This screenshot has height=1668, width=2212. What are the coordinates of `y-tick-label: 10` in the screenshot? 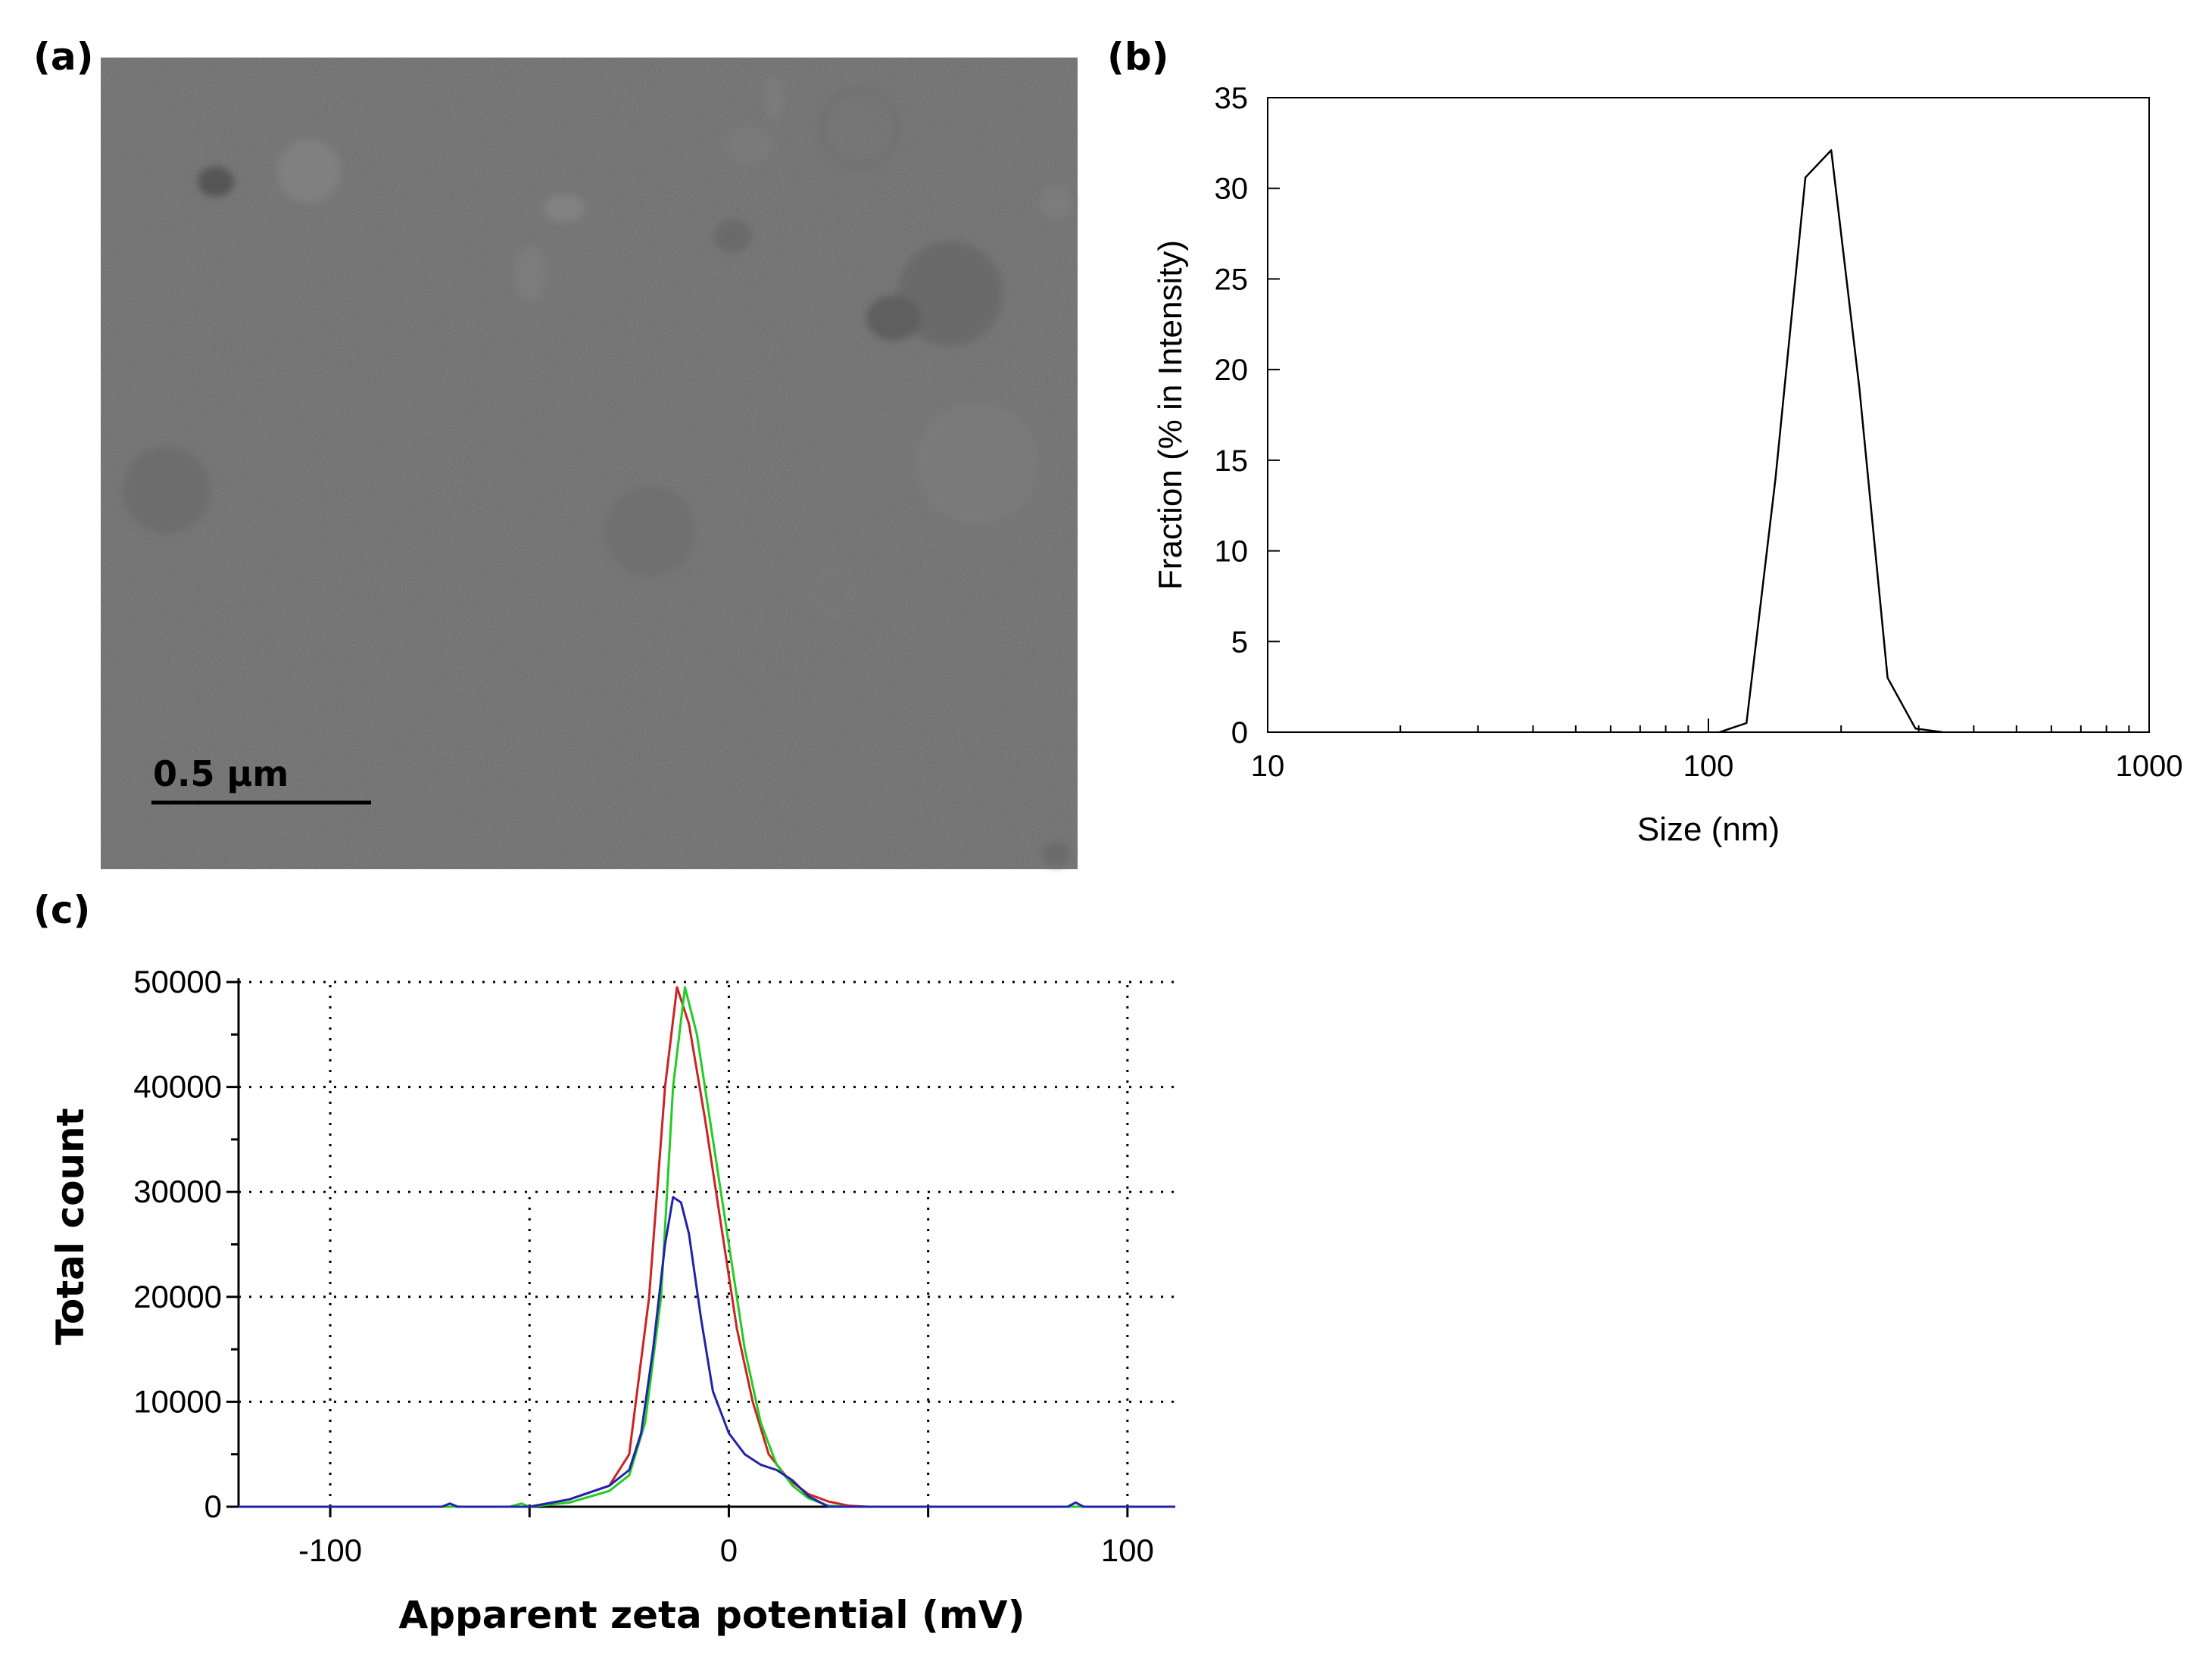 It's located at (1232, 552).